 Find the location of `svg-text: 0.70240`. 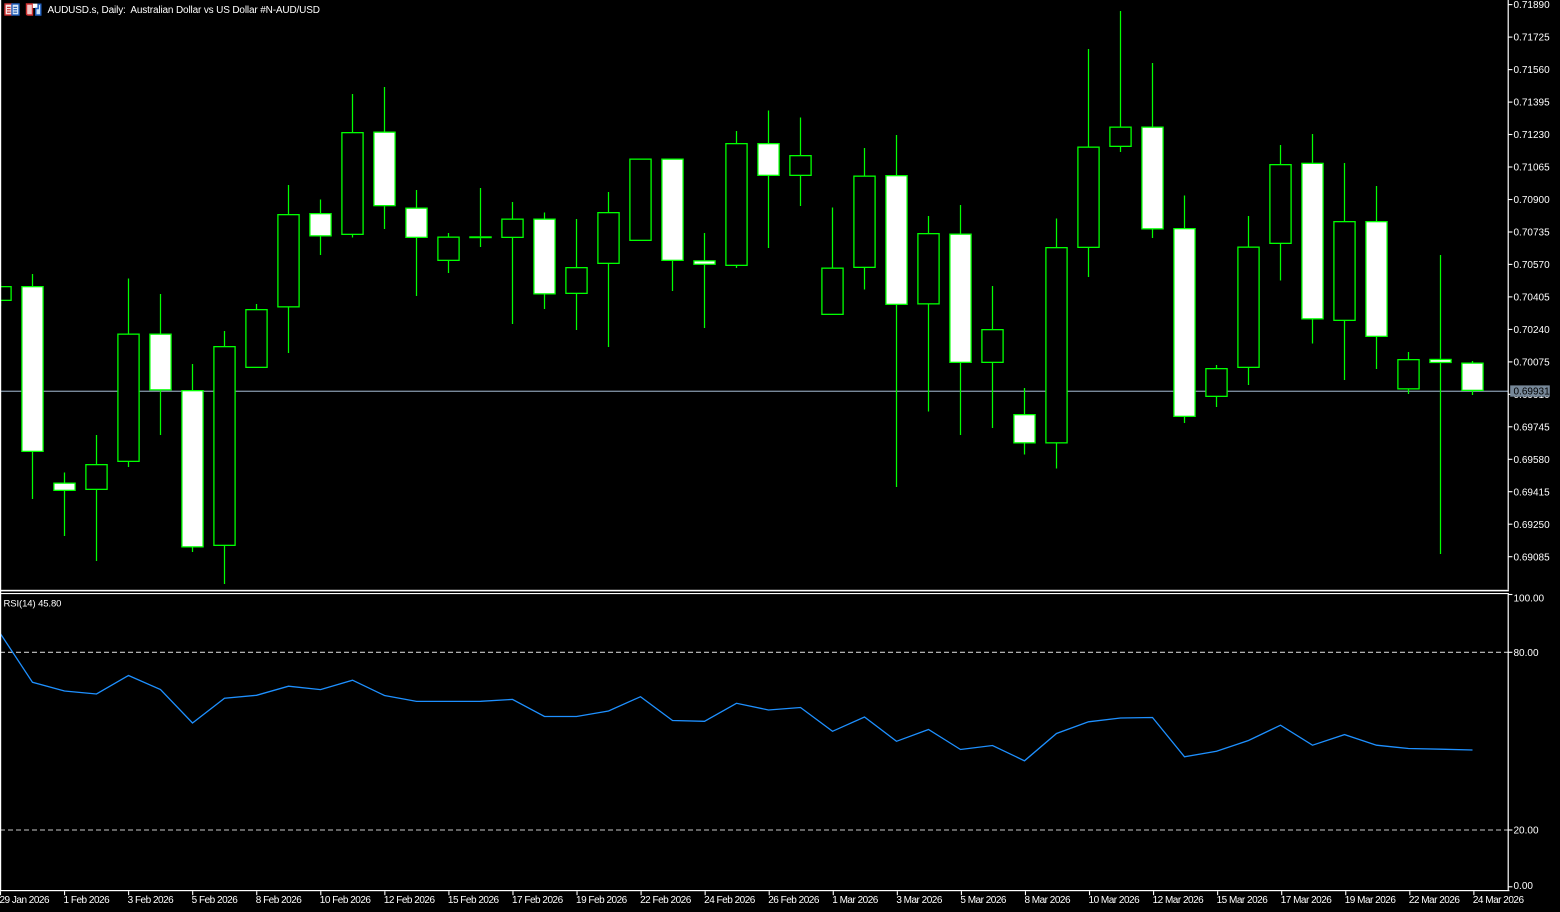

svg-text: 0.70240 is located at coordinates (1532, 330).